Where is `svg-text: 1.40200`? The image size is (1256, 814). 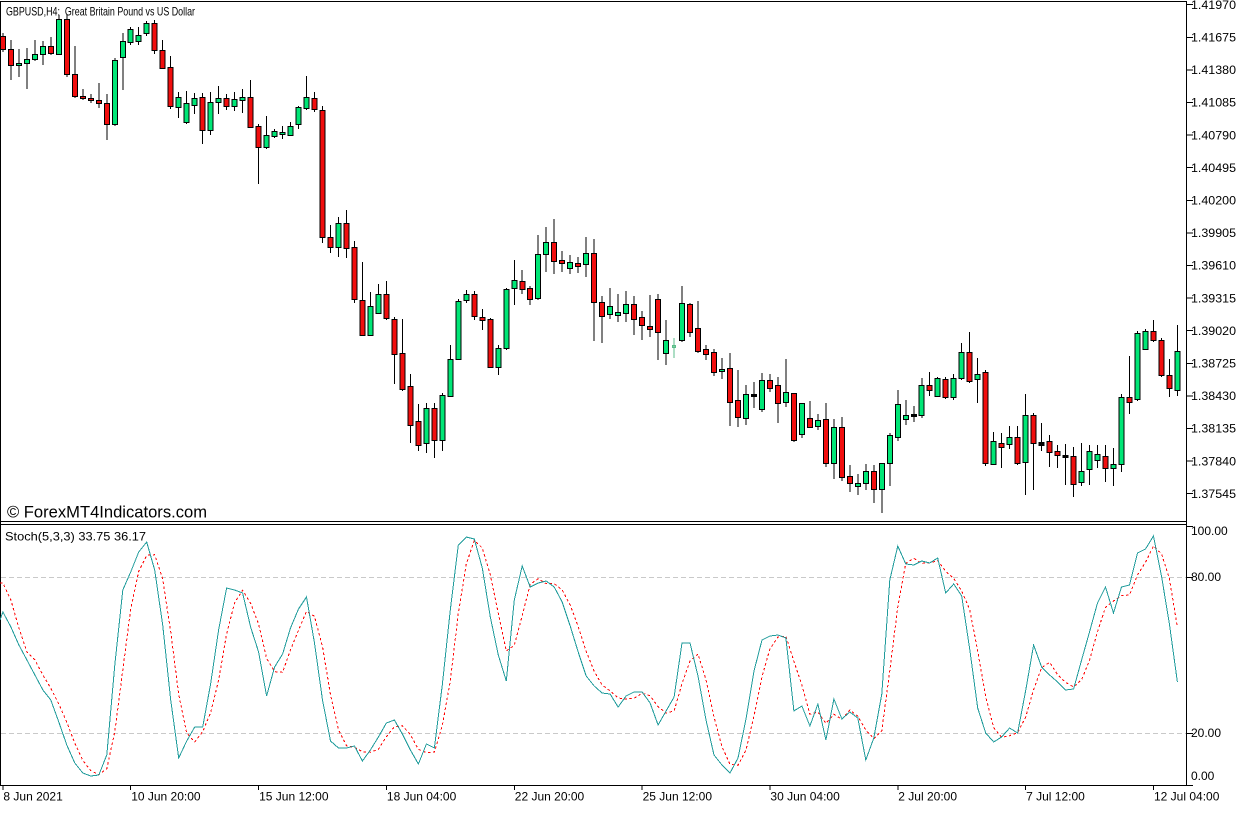
svg-text: 1.40200 is located at coordinates (1213, 201).